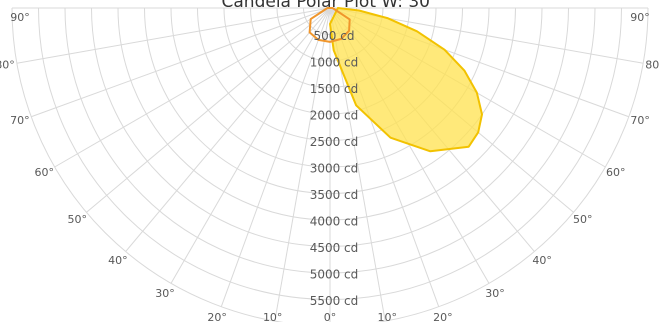 This screenshot has height=322, width=660. I want to click on radial-tick-label: 5500 cd, so click(334, 301).